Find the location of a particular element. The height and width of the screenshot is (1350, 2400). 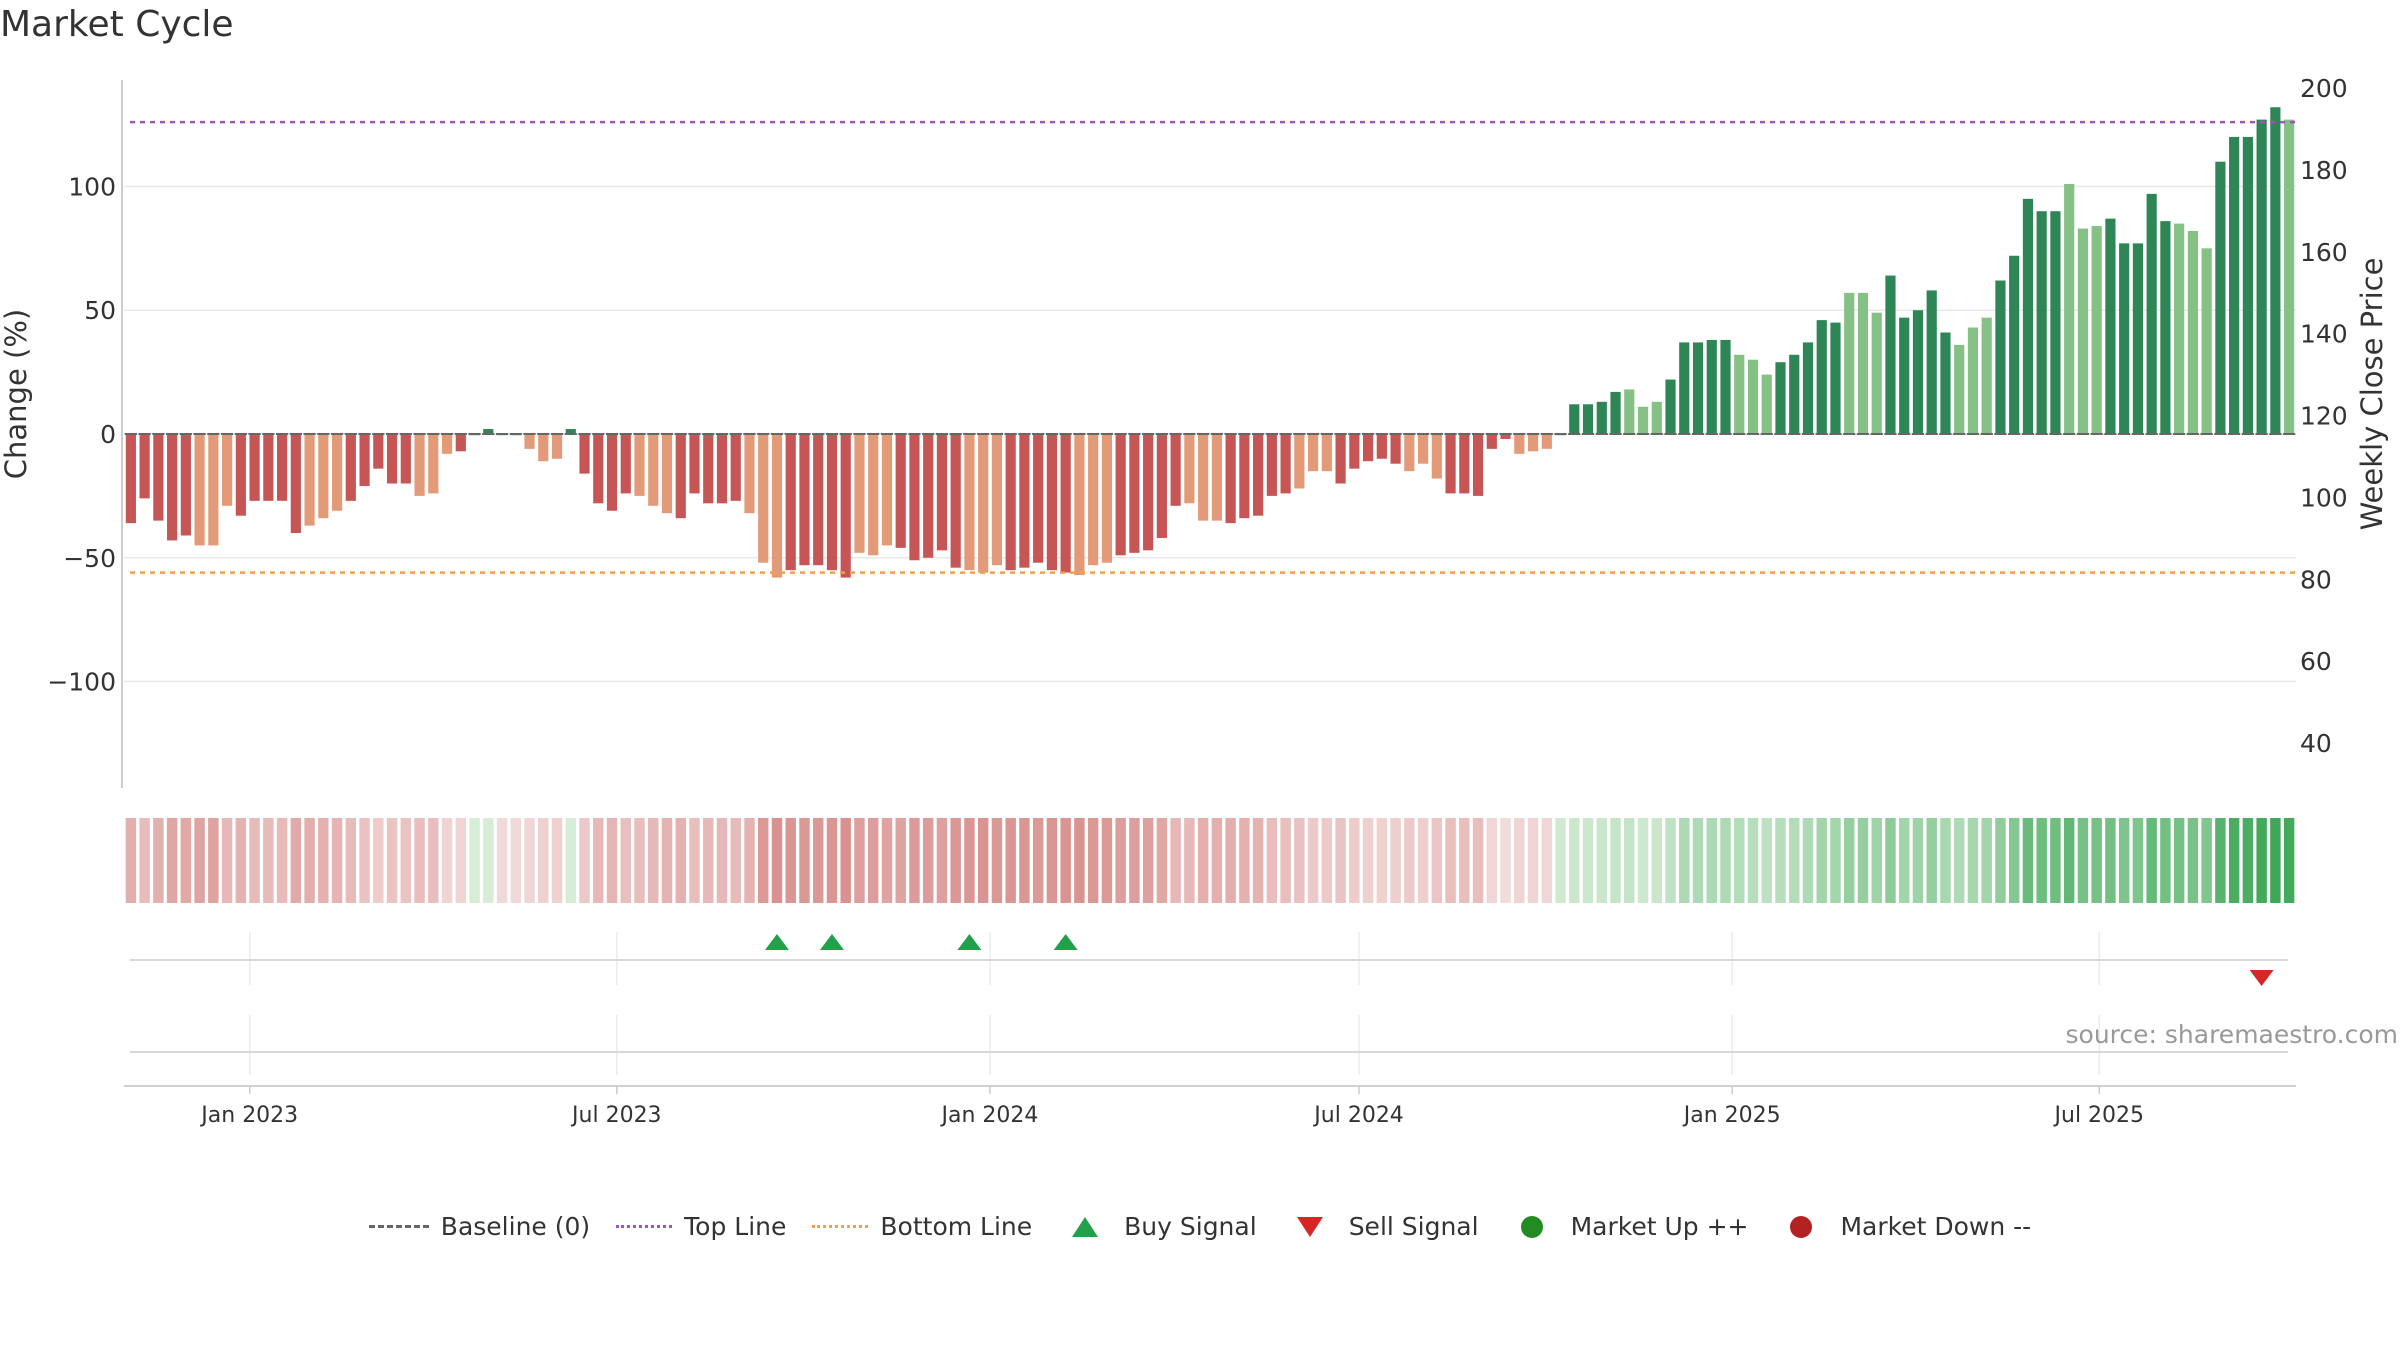

legend-sell-signal: Sell Signal is located at coordinates (1381, 1226).